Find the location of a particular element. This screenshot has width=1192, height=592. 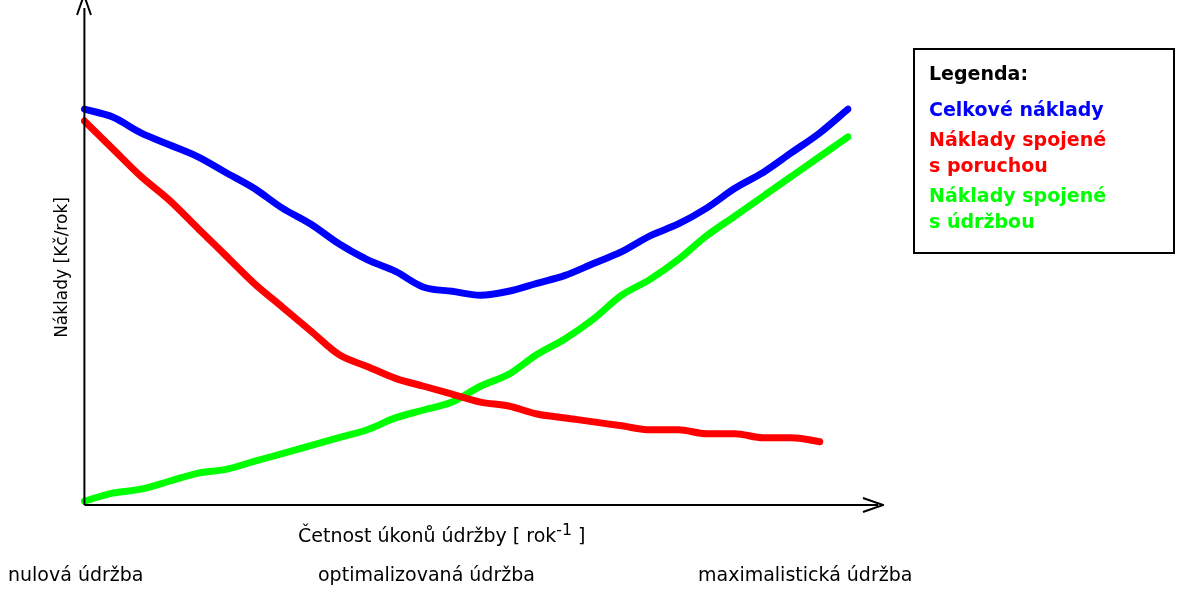

text: nulová údržba is located at coordinates (76, 574).